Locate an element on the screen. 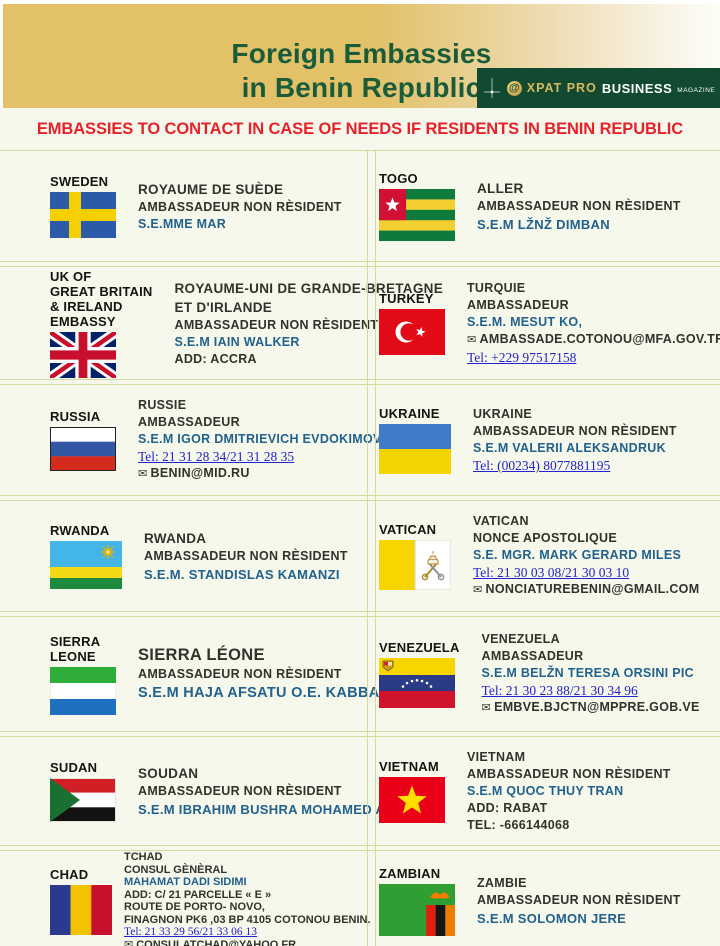 The width and height of the screenshot is (720, 946). sudan-flag-icon is located at coordinates (83, 800).